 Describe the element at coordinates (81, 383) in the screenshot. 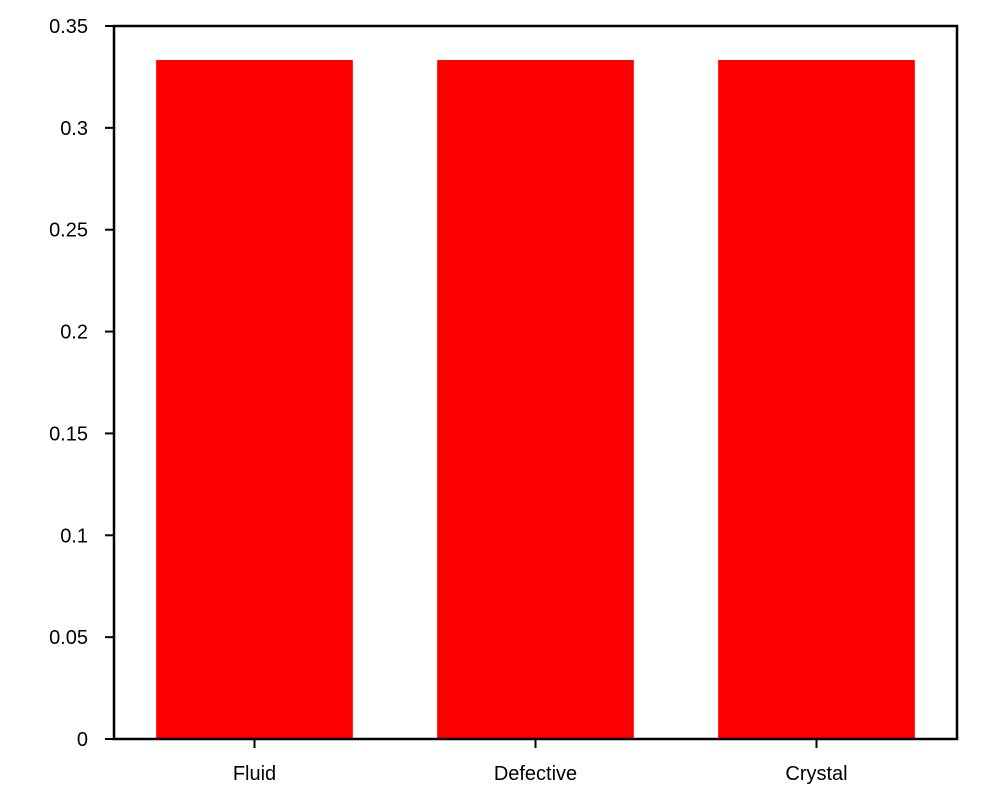

I see `y-axis: 0 0.05 0.1 0.15 0.2 0.25 0.3 0.35` at that location.